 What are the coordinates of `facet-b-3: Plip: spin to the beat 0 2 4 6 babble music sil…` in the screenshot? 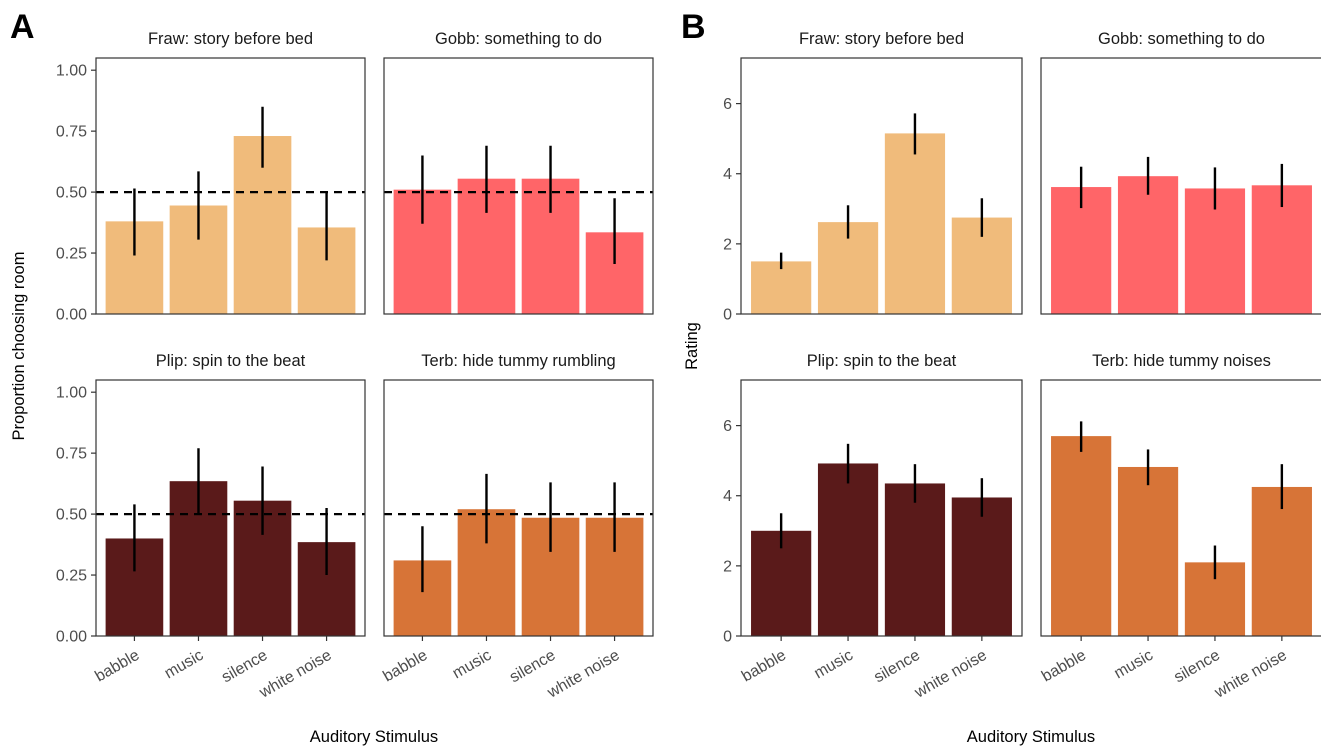 It's located at (873, 527).